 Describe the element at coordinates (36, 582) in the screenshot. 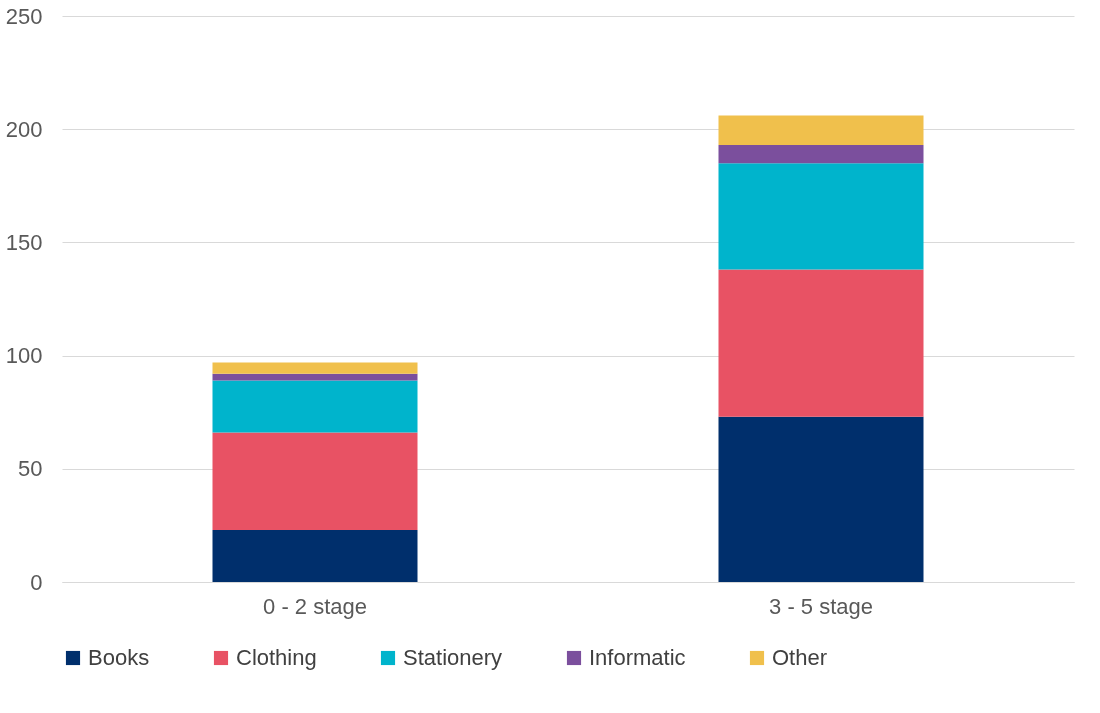

I see `y-tick-label: 0` at that location.